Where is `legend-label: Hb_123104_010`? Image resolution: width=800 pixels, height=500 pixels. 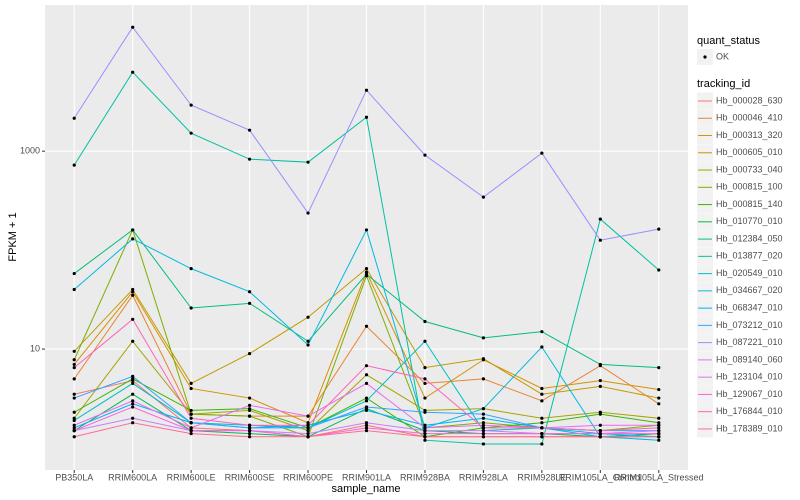 legend-label: Hb_123104_010 is located at coordinates (749, 377).